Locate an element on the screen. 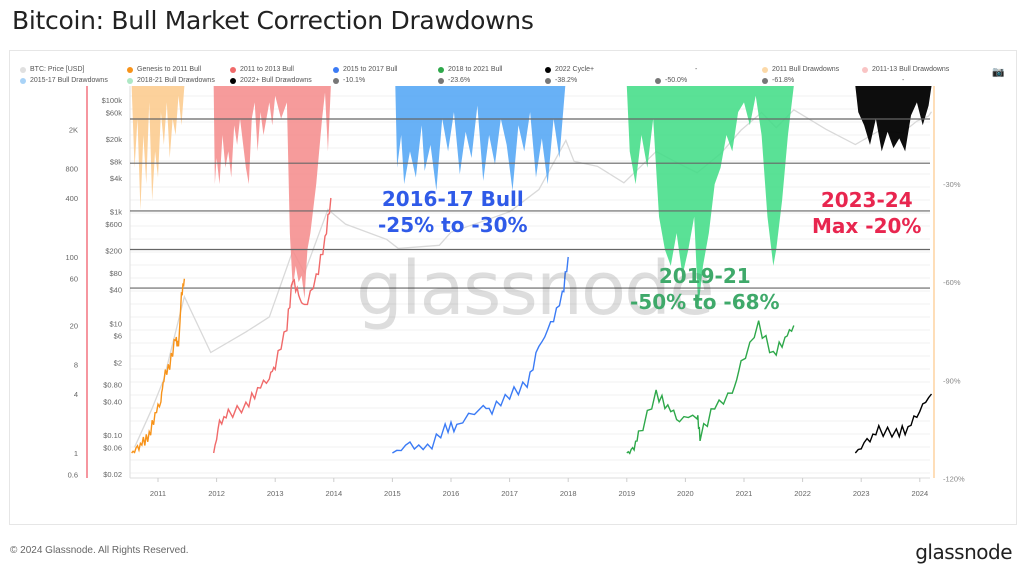  legend-label: - is located at coordinates (696, 69).